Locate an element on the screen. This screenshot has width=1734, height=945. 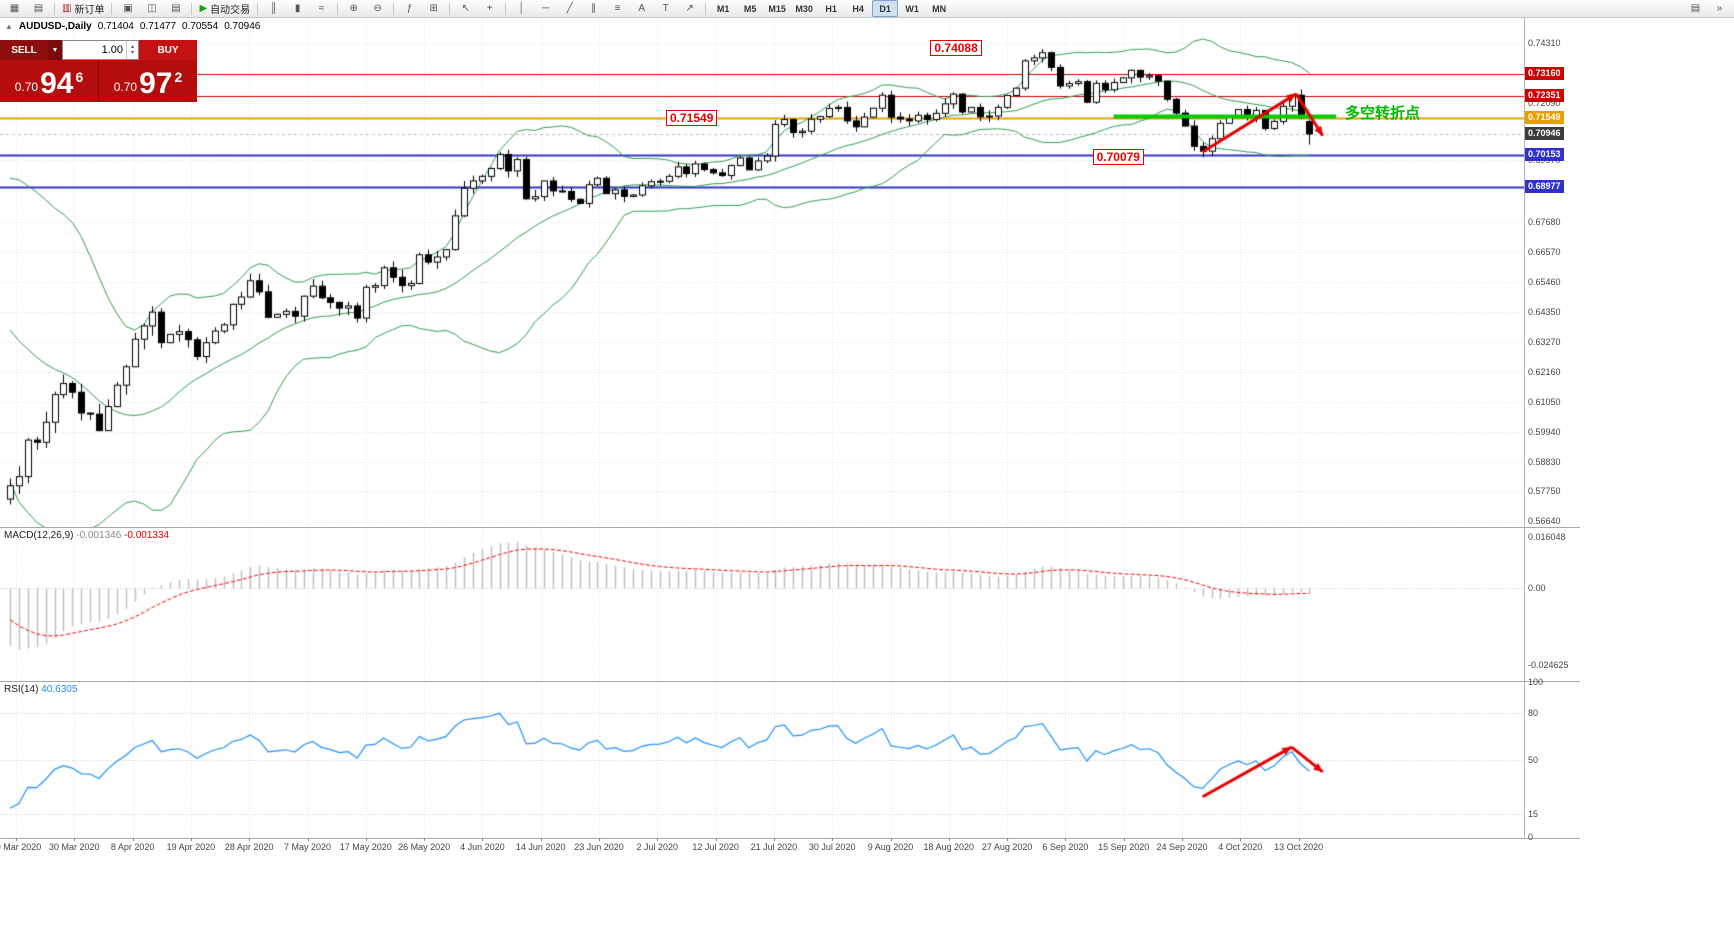
auto-trading-glyph-icon: ▶ is located at coordinates (203, 8).